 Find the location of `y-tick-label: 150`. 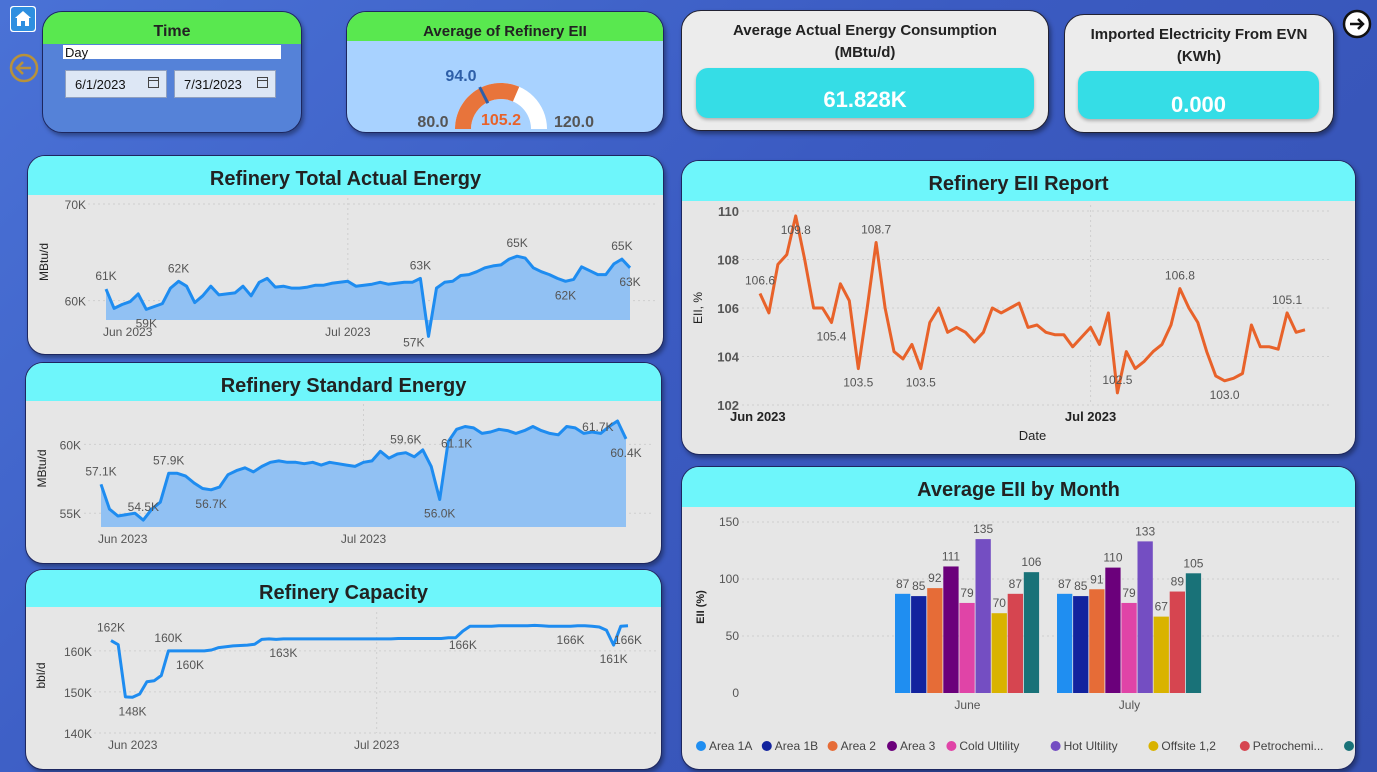

y-tick-label: 150 is located at coordinates (729, 522).